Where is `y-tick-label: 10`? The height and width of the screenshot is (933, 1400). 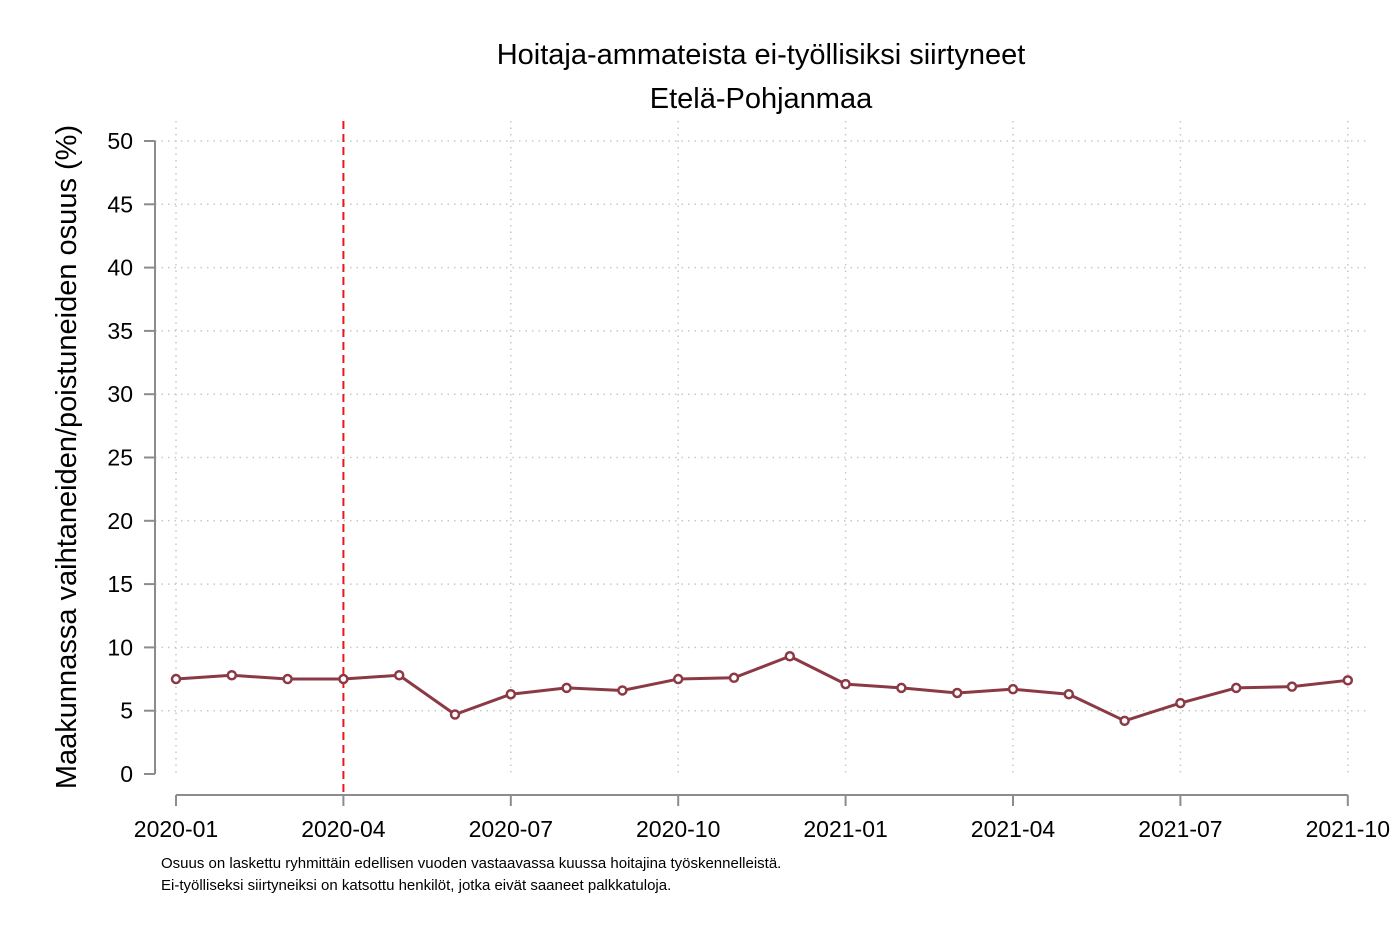 y-tick-label: 10 is located at coordinates (120, 647).